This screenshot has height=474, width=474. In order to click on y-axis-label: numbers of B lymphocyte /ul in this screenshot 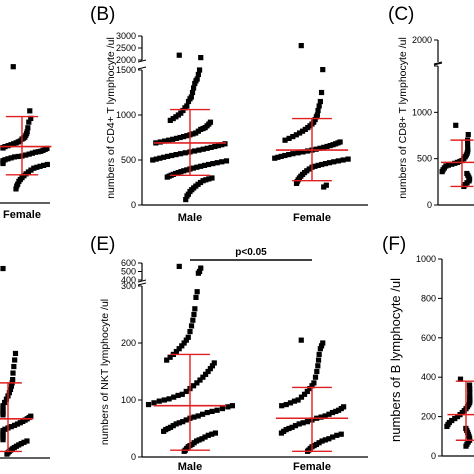, I will do `click(395, 360)`.